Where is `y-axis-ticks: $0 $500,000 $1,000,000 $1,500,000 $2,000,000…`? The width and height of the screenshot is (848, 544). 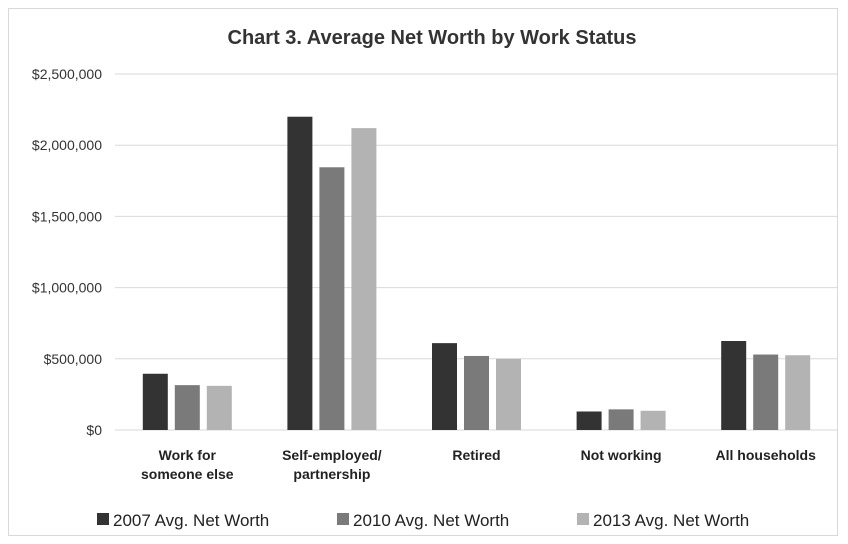 y-axis-ticks: $0 $500,000 $1,000,000 $1,500,000 $2,000,000… is located at coordinates (67, 252).